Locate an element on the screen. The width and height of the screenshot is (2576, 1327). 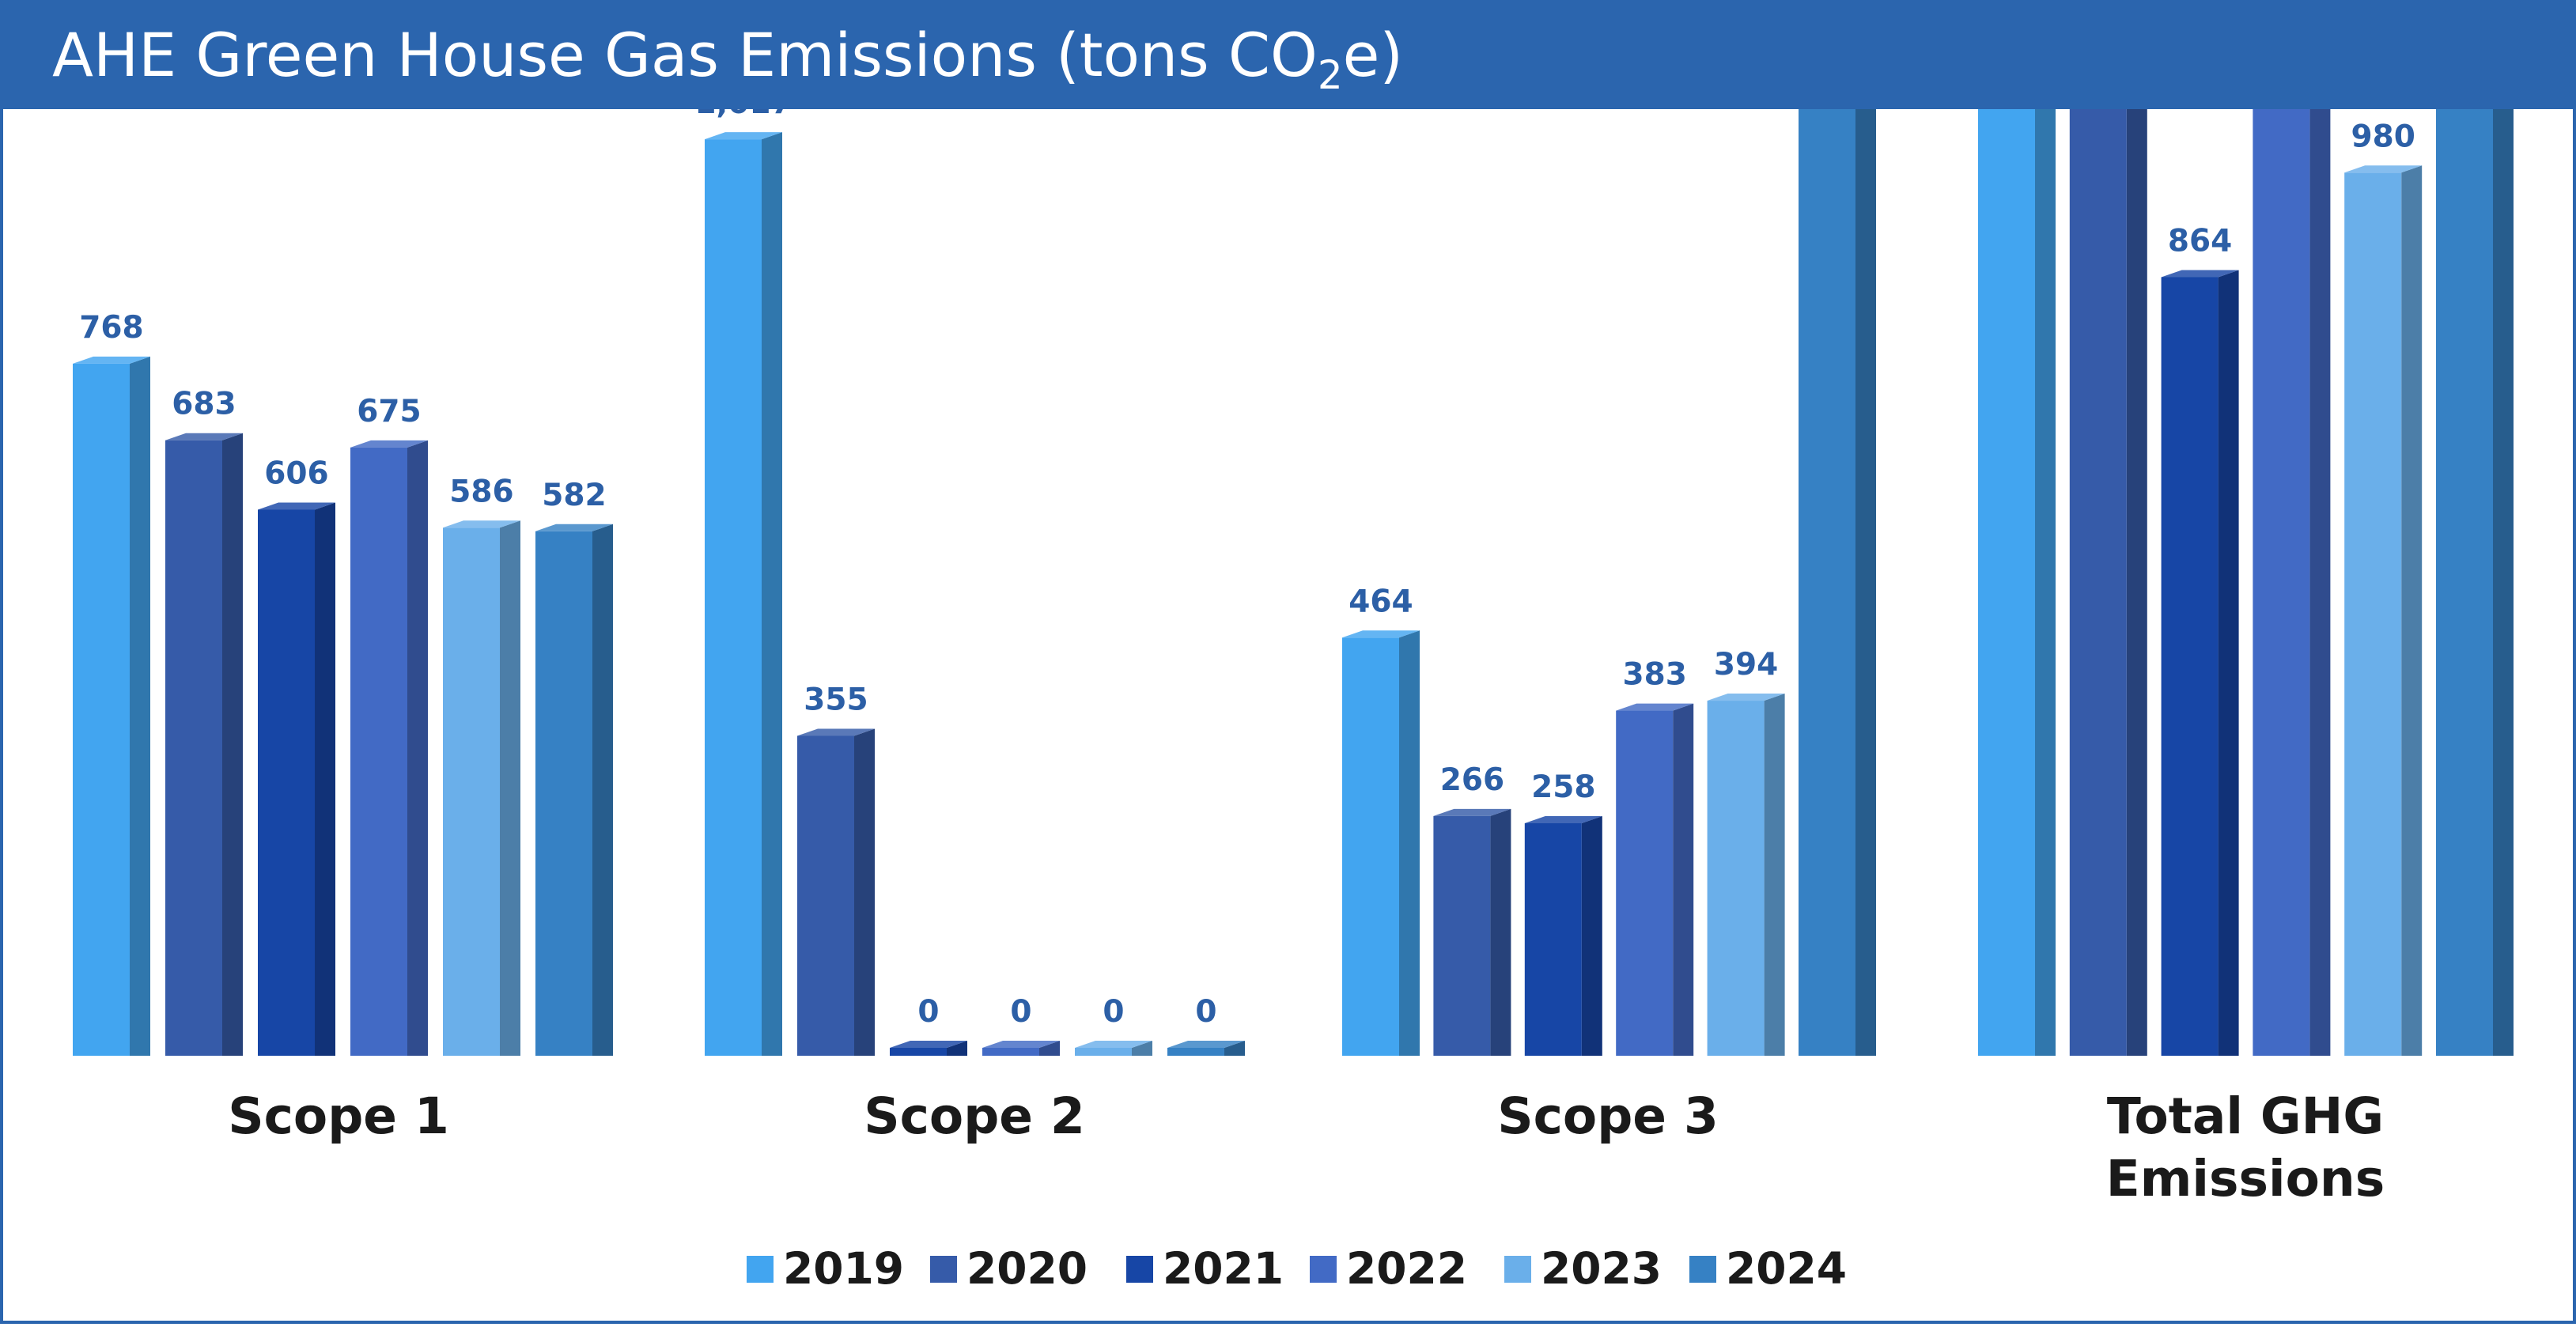
legend-swatch-2020 is located at coordinates (944, 1269).